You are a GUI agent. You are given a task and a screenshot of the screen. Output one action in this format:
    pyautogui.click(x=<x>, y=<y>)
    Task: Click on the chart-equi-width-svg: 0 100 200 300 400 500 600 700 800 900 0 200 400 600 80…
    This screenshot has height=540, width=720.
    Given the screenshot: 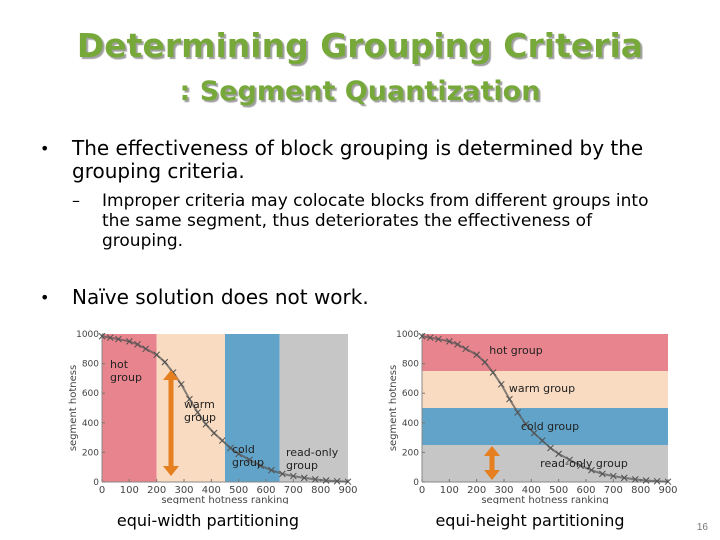 What is the action you would take?
    pyautogui.click(x=211, y=416)
    